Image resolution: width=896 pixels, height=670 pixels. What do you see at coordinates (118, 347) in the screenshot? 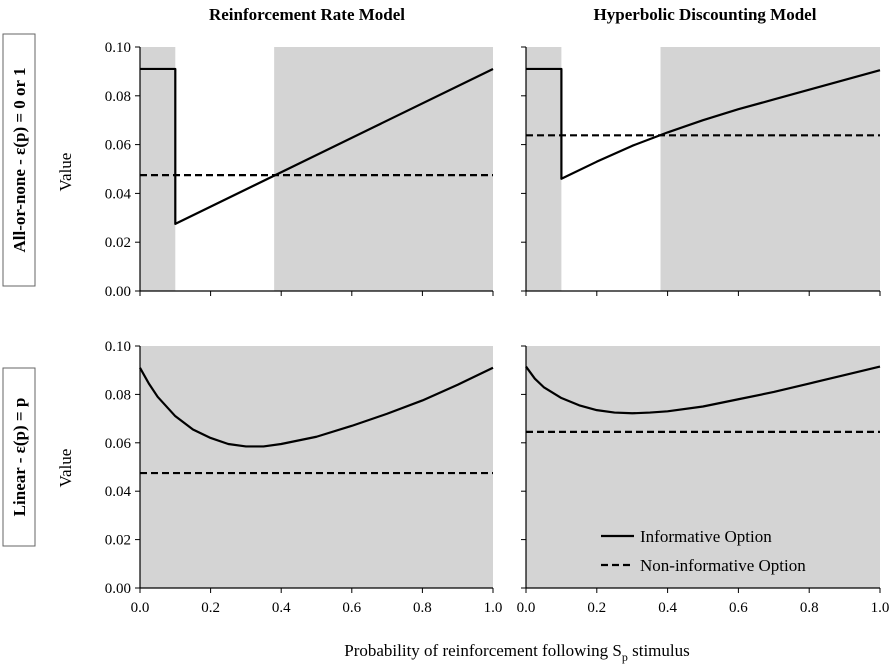
I see `bottom-left-y-tick-label-5: 0.10` at bounding box center [118, 347].